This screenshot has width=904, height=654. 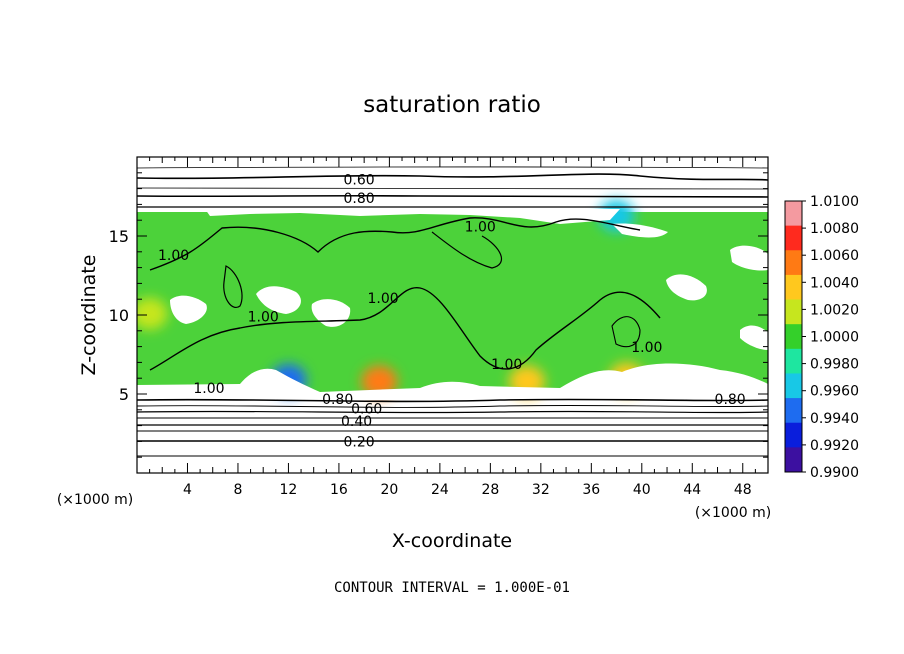 What do you see at coordinates (152, 313) in the screenshot?
I see `hotspot` at bounding box center [152, 313].